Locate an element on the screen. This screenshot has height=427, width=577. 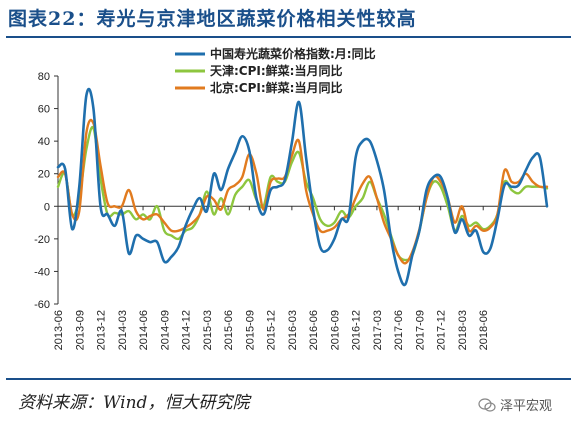
y-tick-label: -60 is located at coordinates (42, 305).